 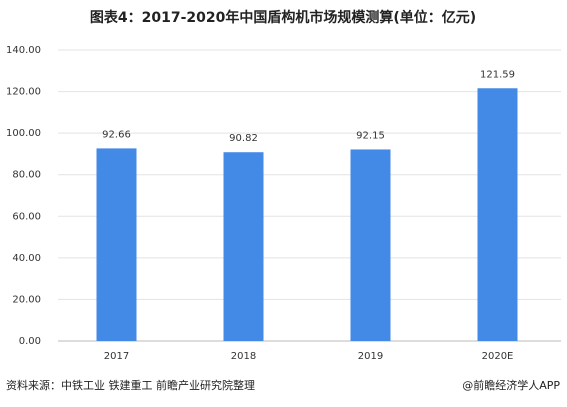 What do you see at coordinates (116, 134) in the screenshot?
I see `value-label: 92.66` at bounding box center [116, 134].